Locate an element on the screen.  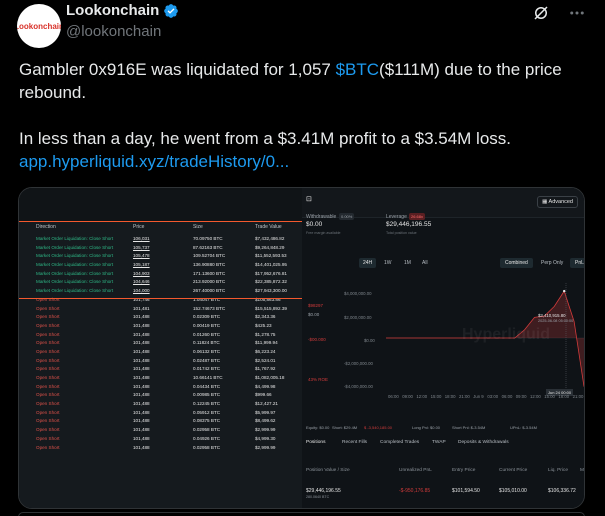
crosshair-time-label: Jun 24 00:00 is located at coordinates (560, 392).